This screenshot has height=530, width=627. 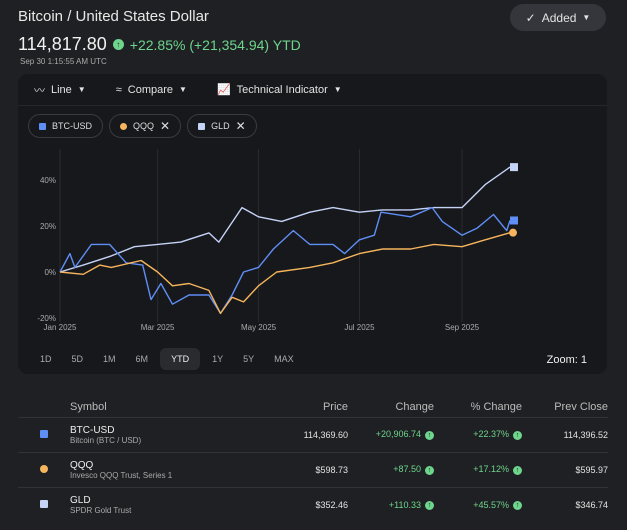 I want to click on symbol-name: Bitcoin (BTC / USD), so click(x=106, y=440).